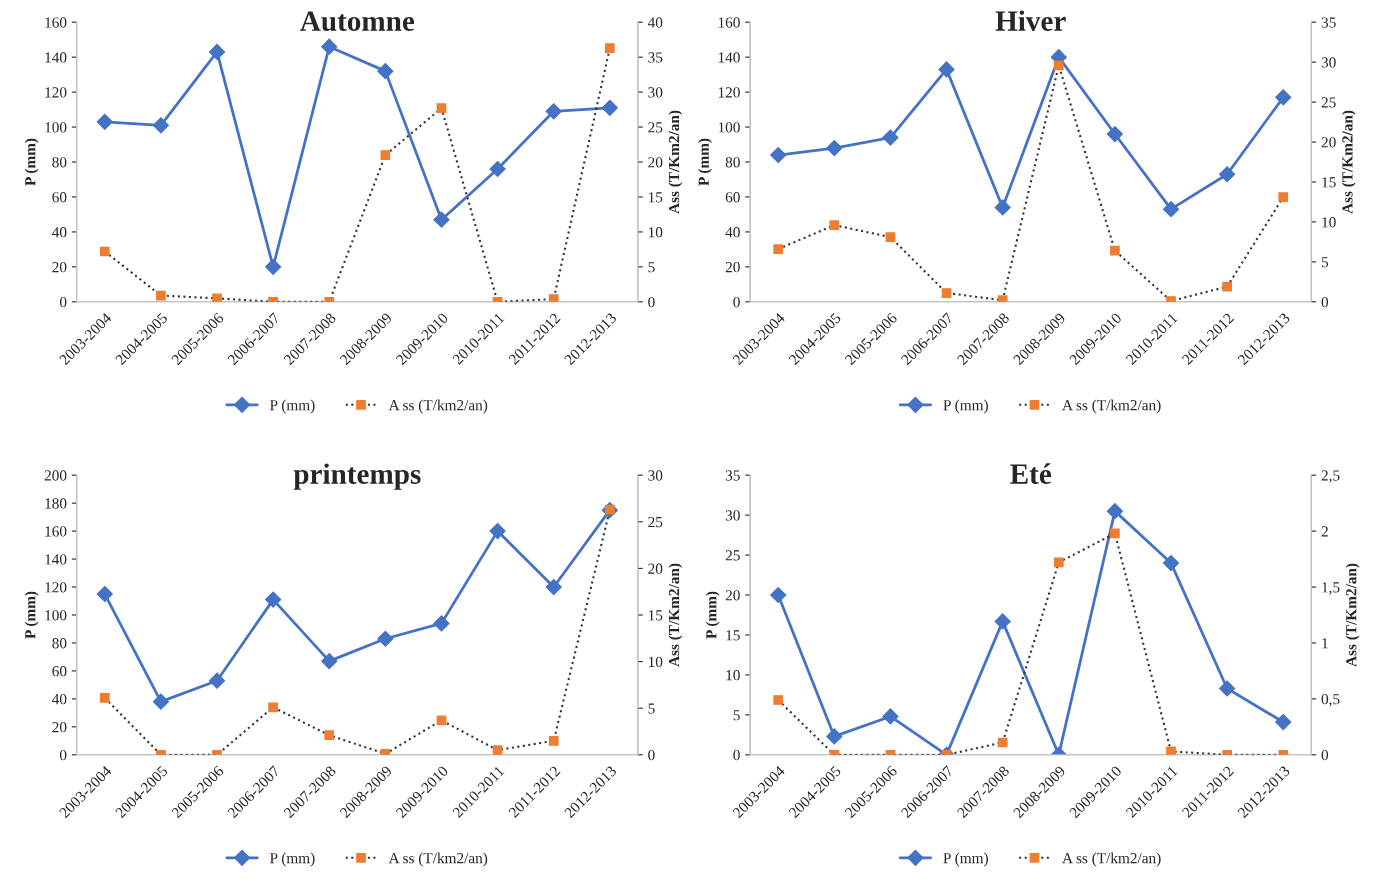 This screenshot has width=1395, height=888. I want to click on y-tick-label: 200, so click(55, 475).